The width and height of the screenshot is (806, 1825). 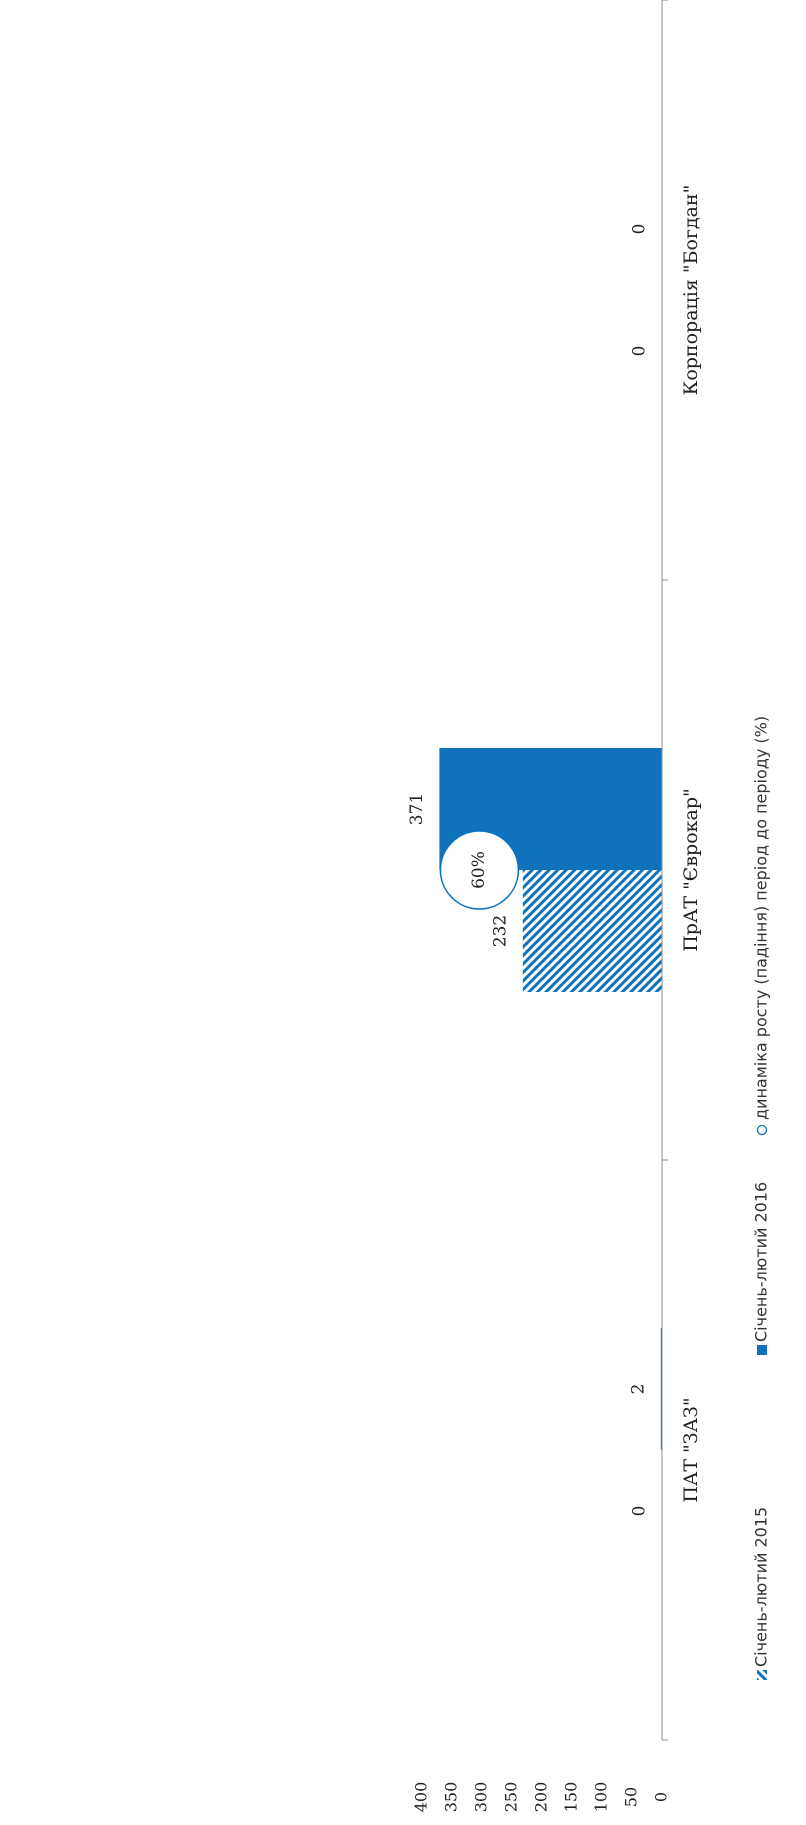 I want to click on value-tick-label: 0, so click(x=661, y=1797).